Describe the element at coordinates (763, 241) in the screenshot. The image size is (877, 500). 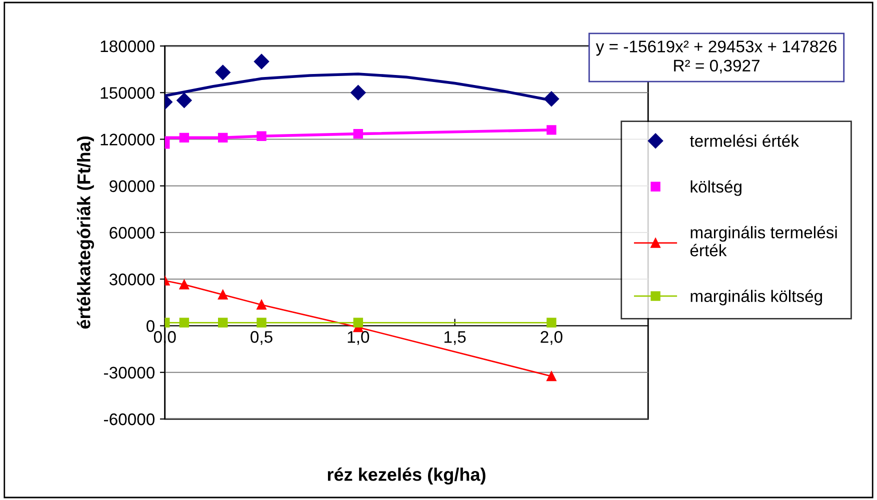
I see `legend-label: marginális termelési érték` at that location.